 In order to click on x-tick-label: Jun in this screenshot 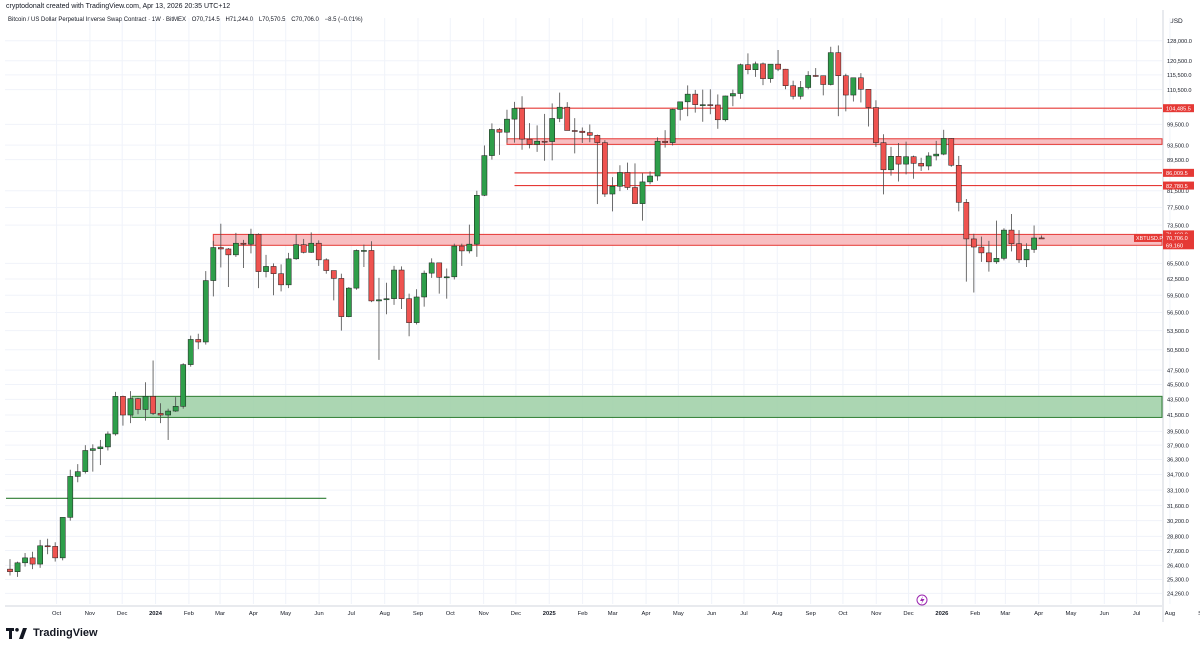, I will do `click(1104, 614)`.